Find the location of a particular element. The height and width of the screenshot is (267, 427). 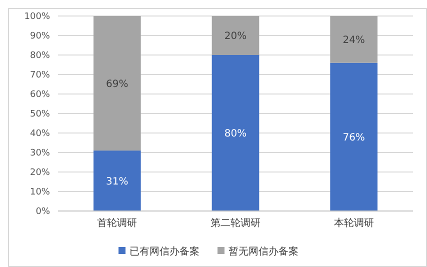

x-tick-label: 第二轮调研 is located at coordinates (235, 223).